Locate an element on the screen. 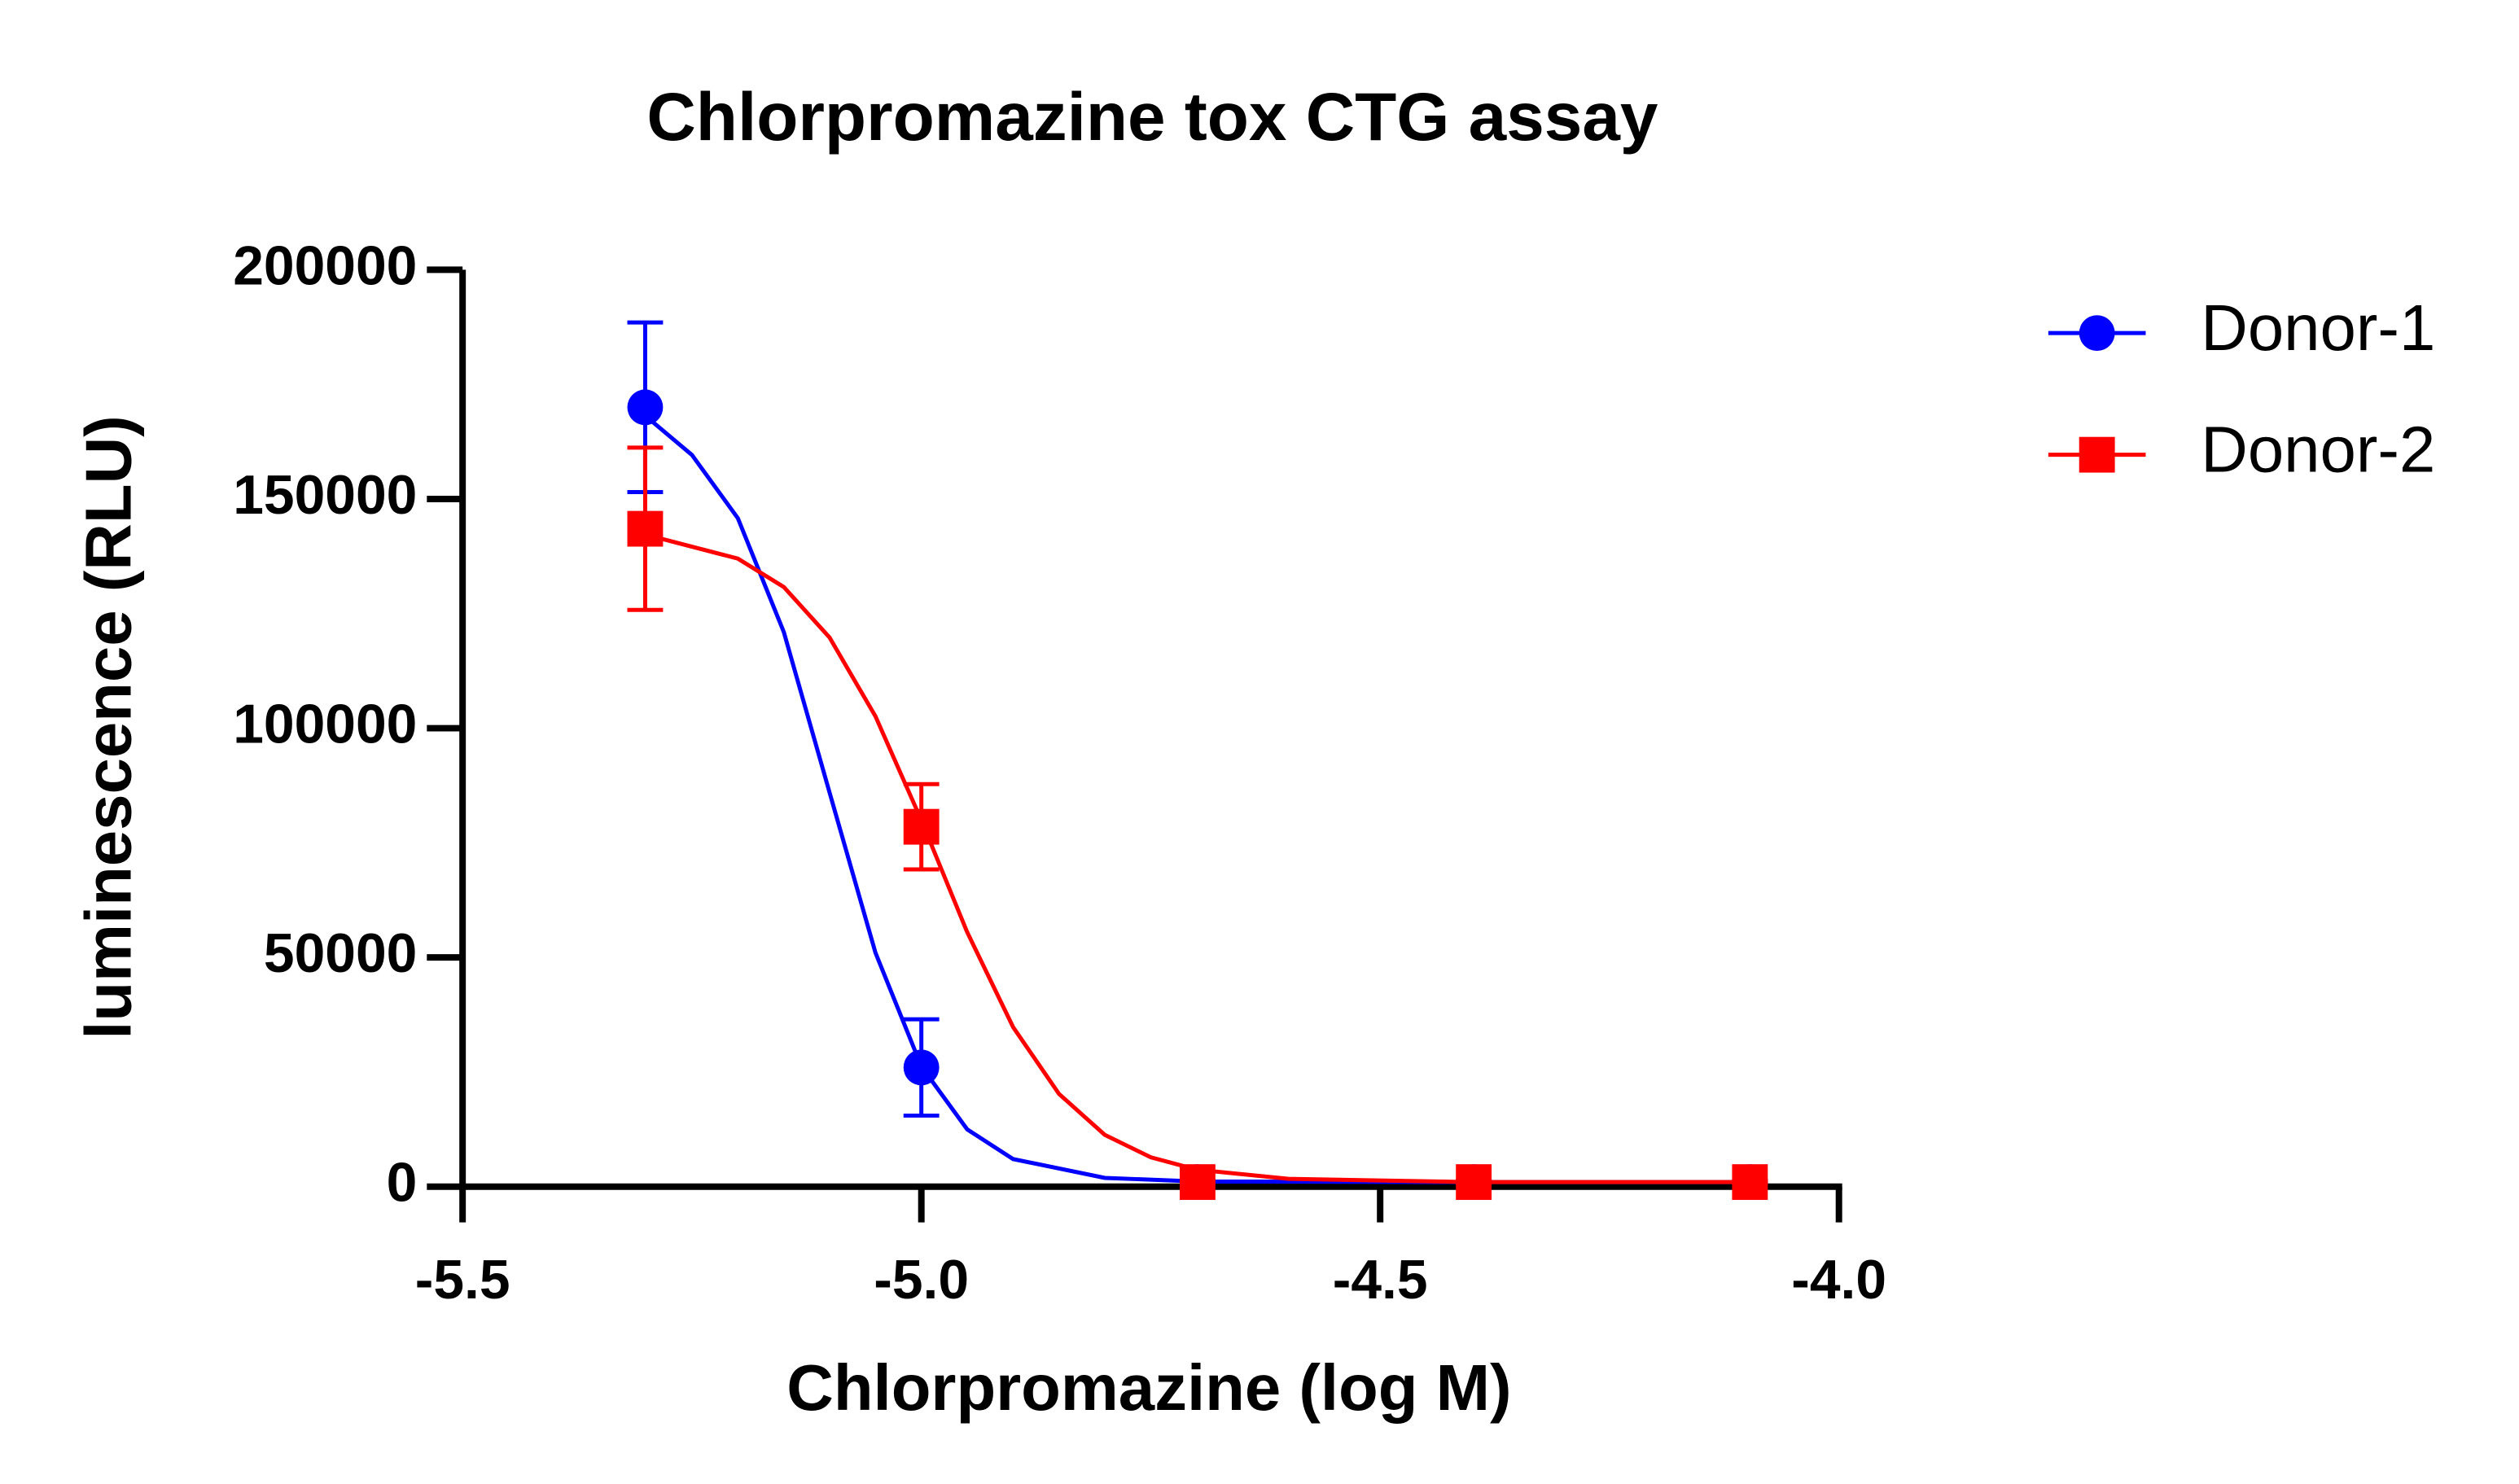  y-axis-title: luminescence (RLU) is located at coordinates (108, 727).